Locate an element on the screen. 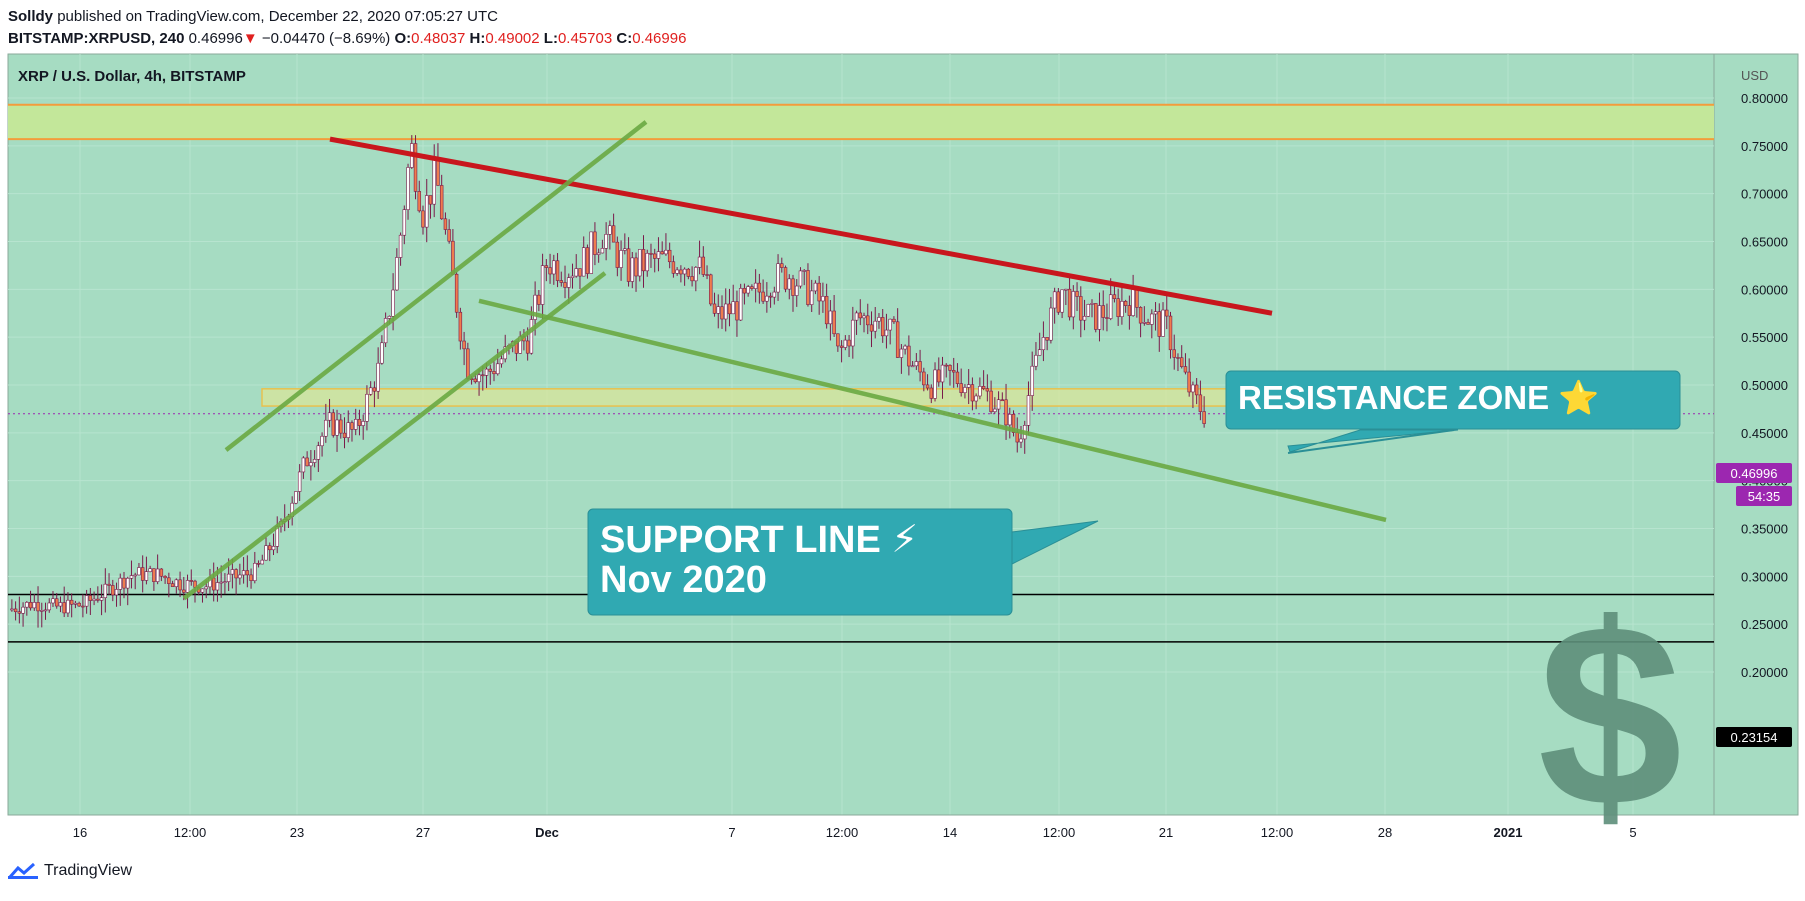 This screenshot has width=1805, height=901. y-tick-label: 0.30000 is located at coordinates (1764, 576).